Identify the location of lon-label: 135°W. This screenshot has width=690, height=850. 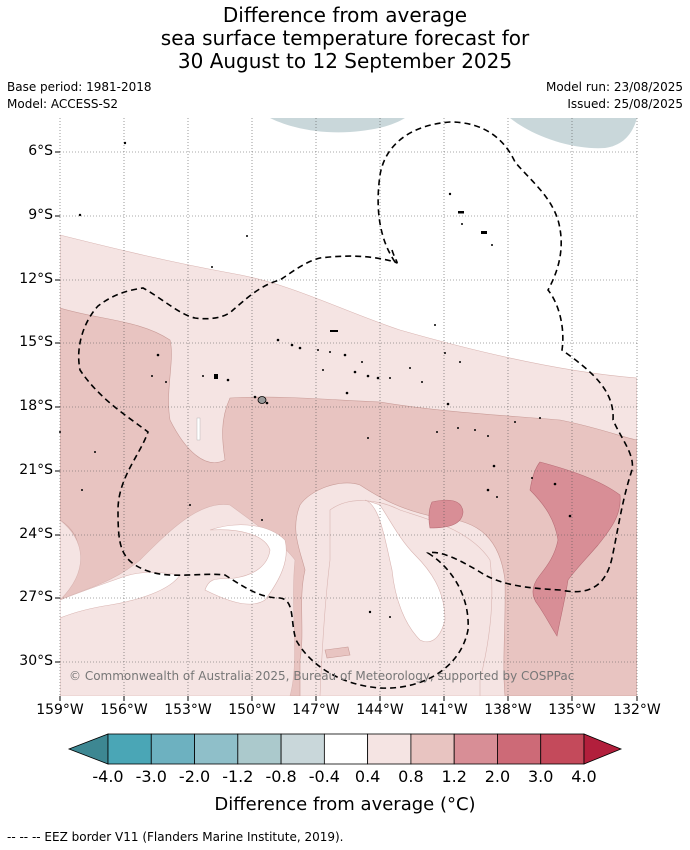
(572, 710).